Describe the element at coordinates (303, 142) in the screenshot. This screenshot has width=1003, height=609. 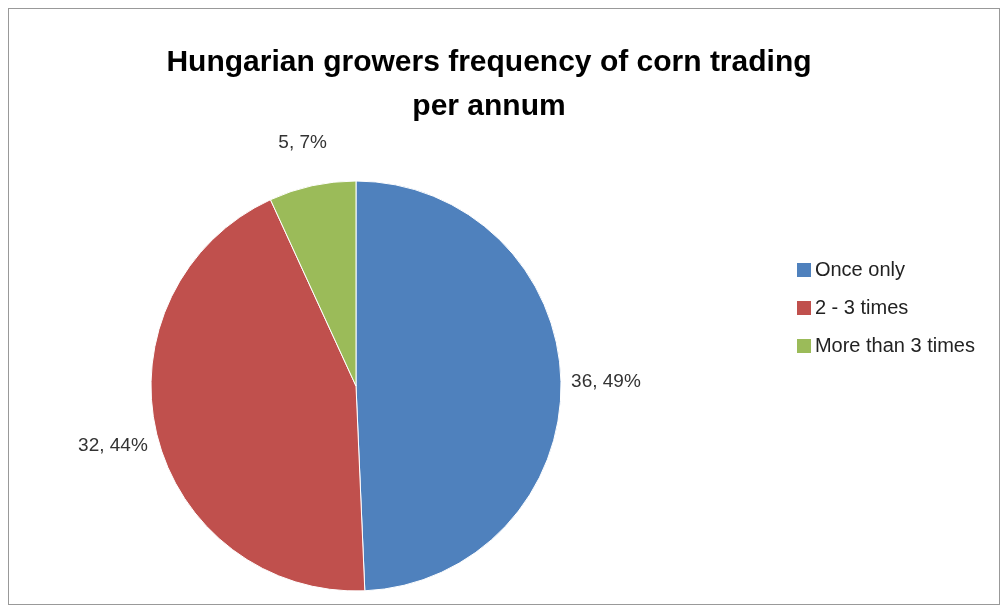
I see `data-label: 5, 7%` at that location.